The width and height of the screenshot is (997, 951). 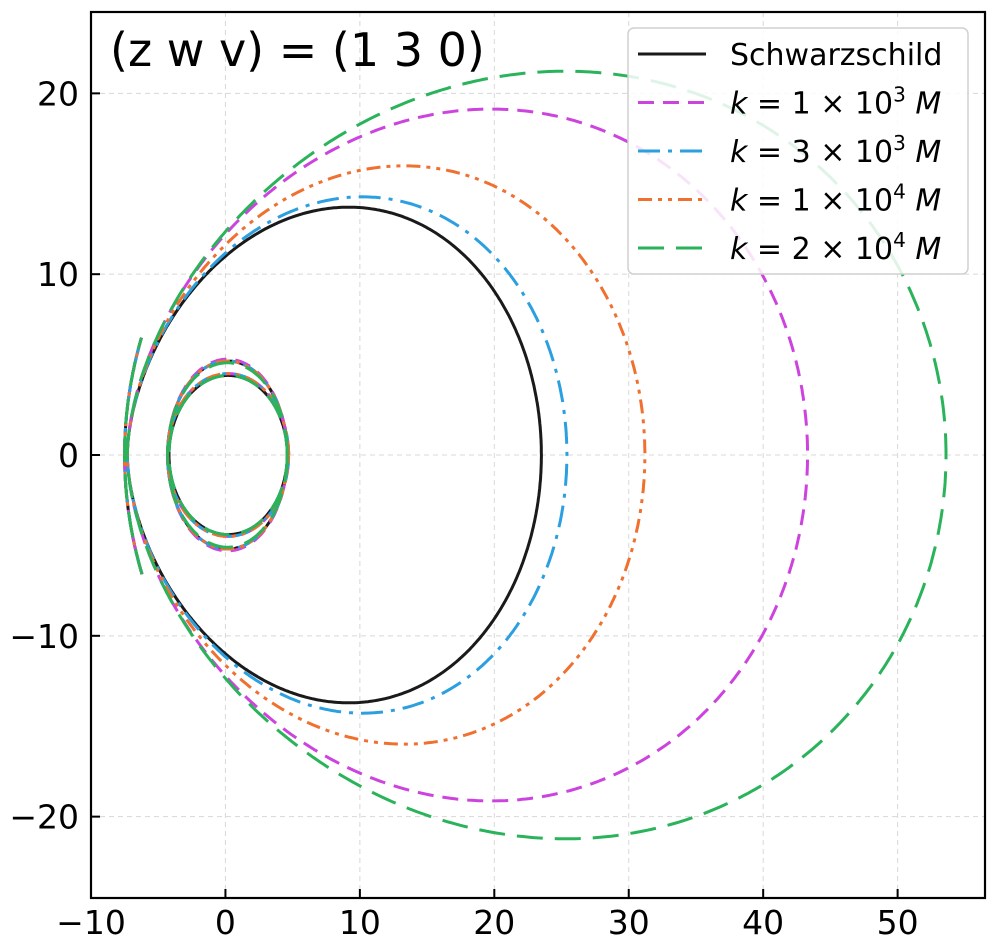 I want to click on x-tick-label: 30, so click(x=629, y=922).